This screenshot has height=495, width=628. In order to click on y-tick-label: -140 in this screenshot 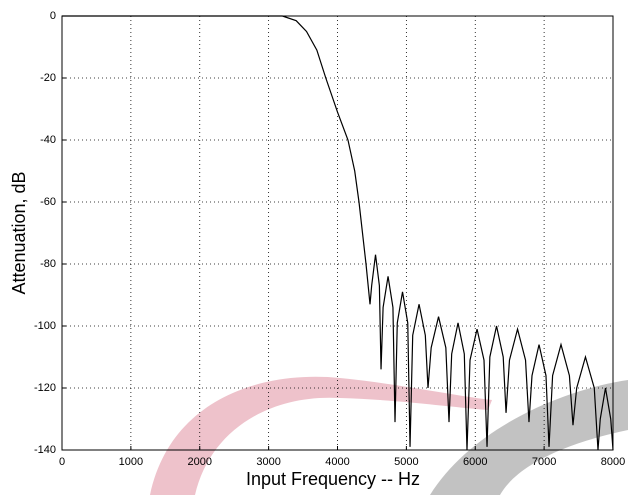, I will do `click(45, 450)`.